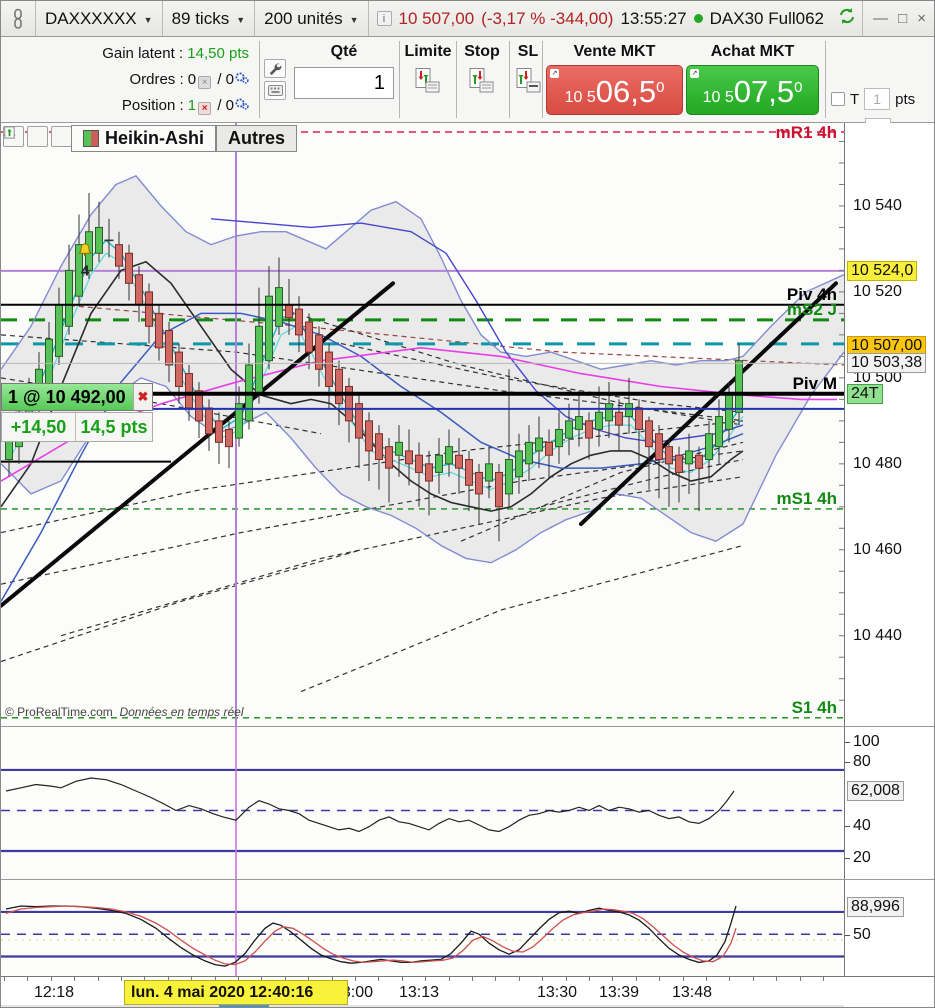  What do you see at coordinates (619, 992) in the screenshot?
I see `time-tick-label: 13:39` at bounding box center [619, 992].